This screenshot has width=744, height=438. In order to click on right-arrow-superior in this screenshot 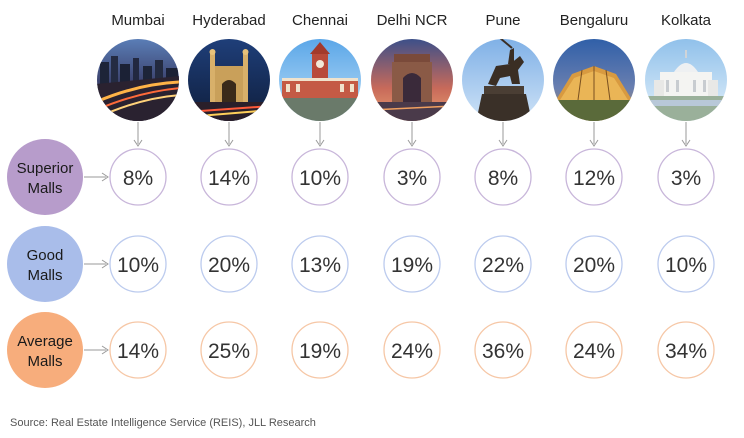, I will do `click(96, 177)`.